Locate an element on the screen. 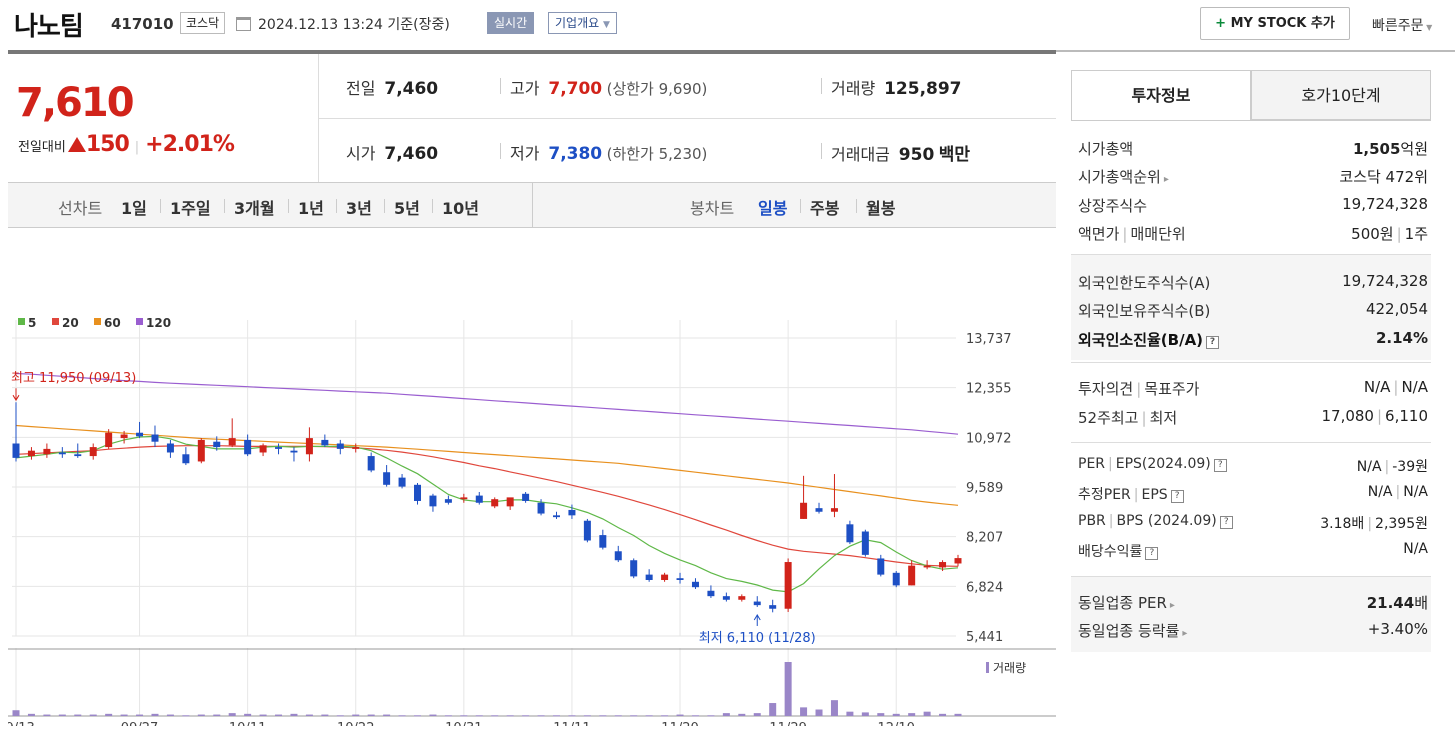 This screenshot has width=1455, height=730. tab-hoga10: 호가10단계 is located at coordinates (1341, 95).